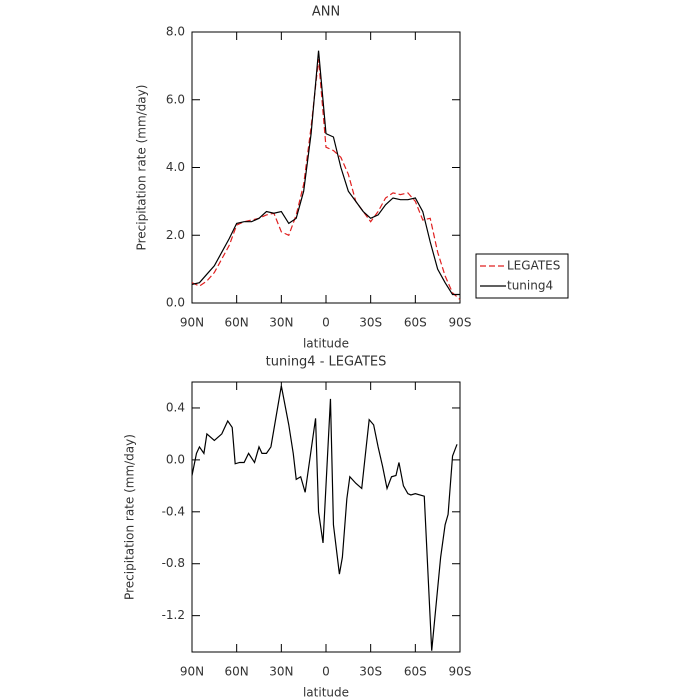 The height and width of the screenshot is (700, 700). Describe the element at coordinates (173, 563) in the screenshot. I see `y-tick-label: -0.8` at that location.